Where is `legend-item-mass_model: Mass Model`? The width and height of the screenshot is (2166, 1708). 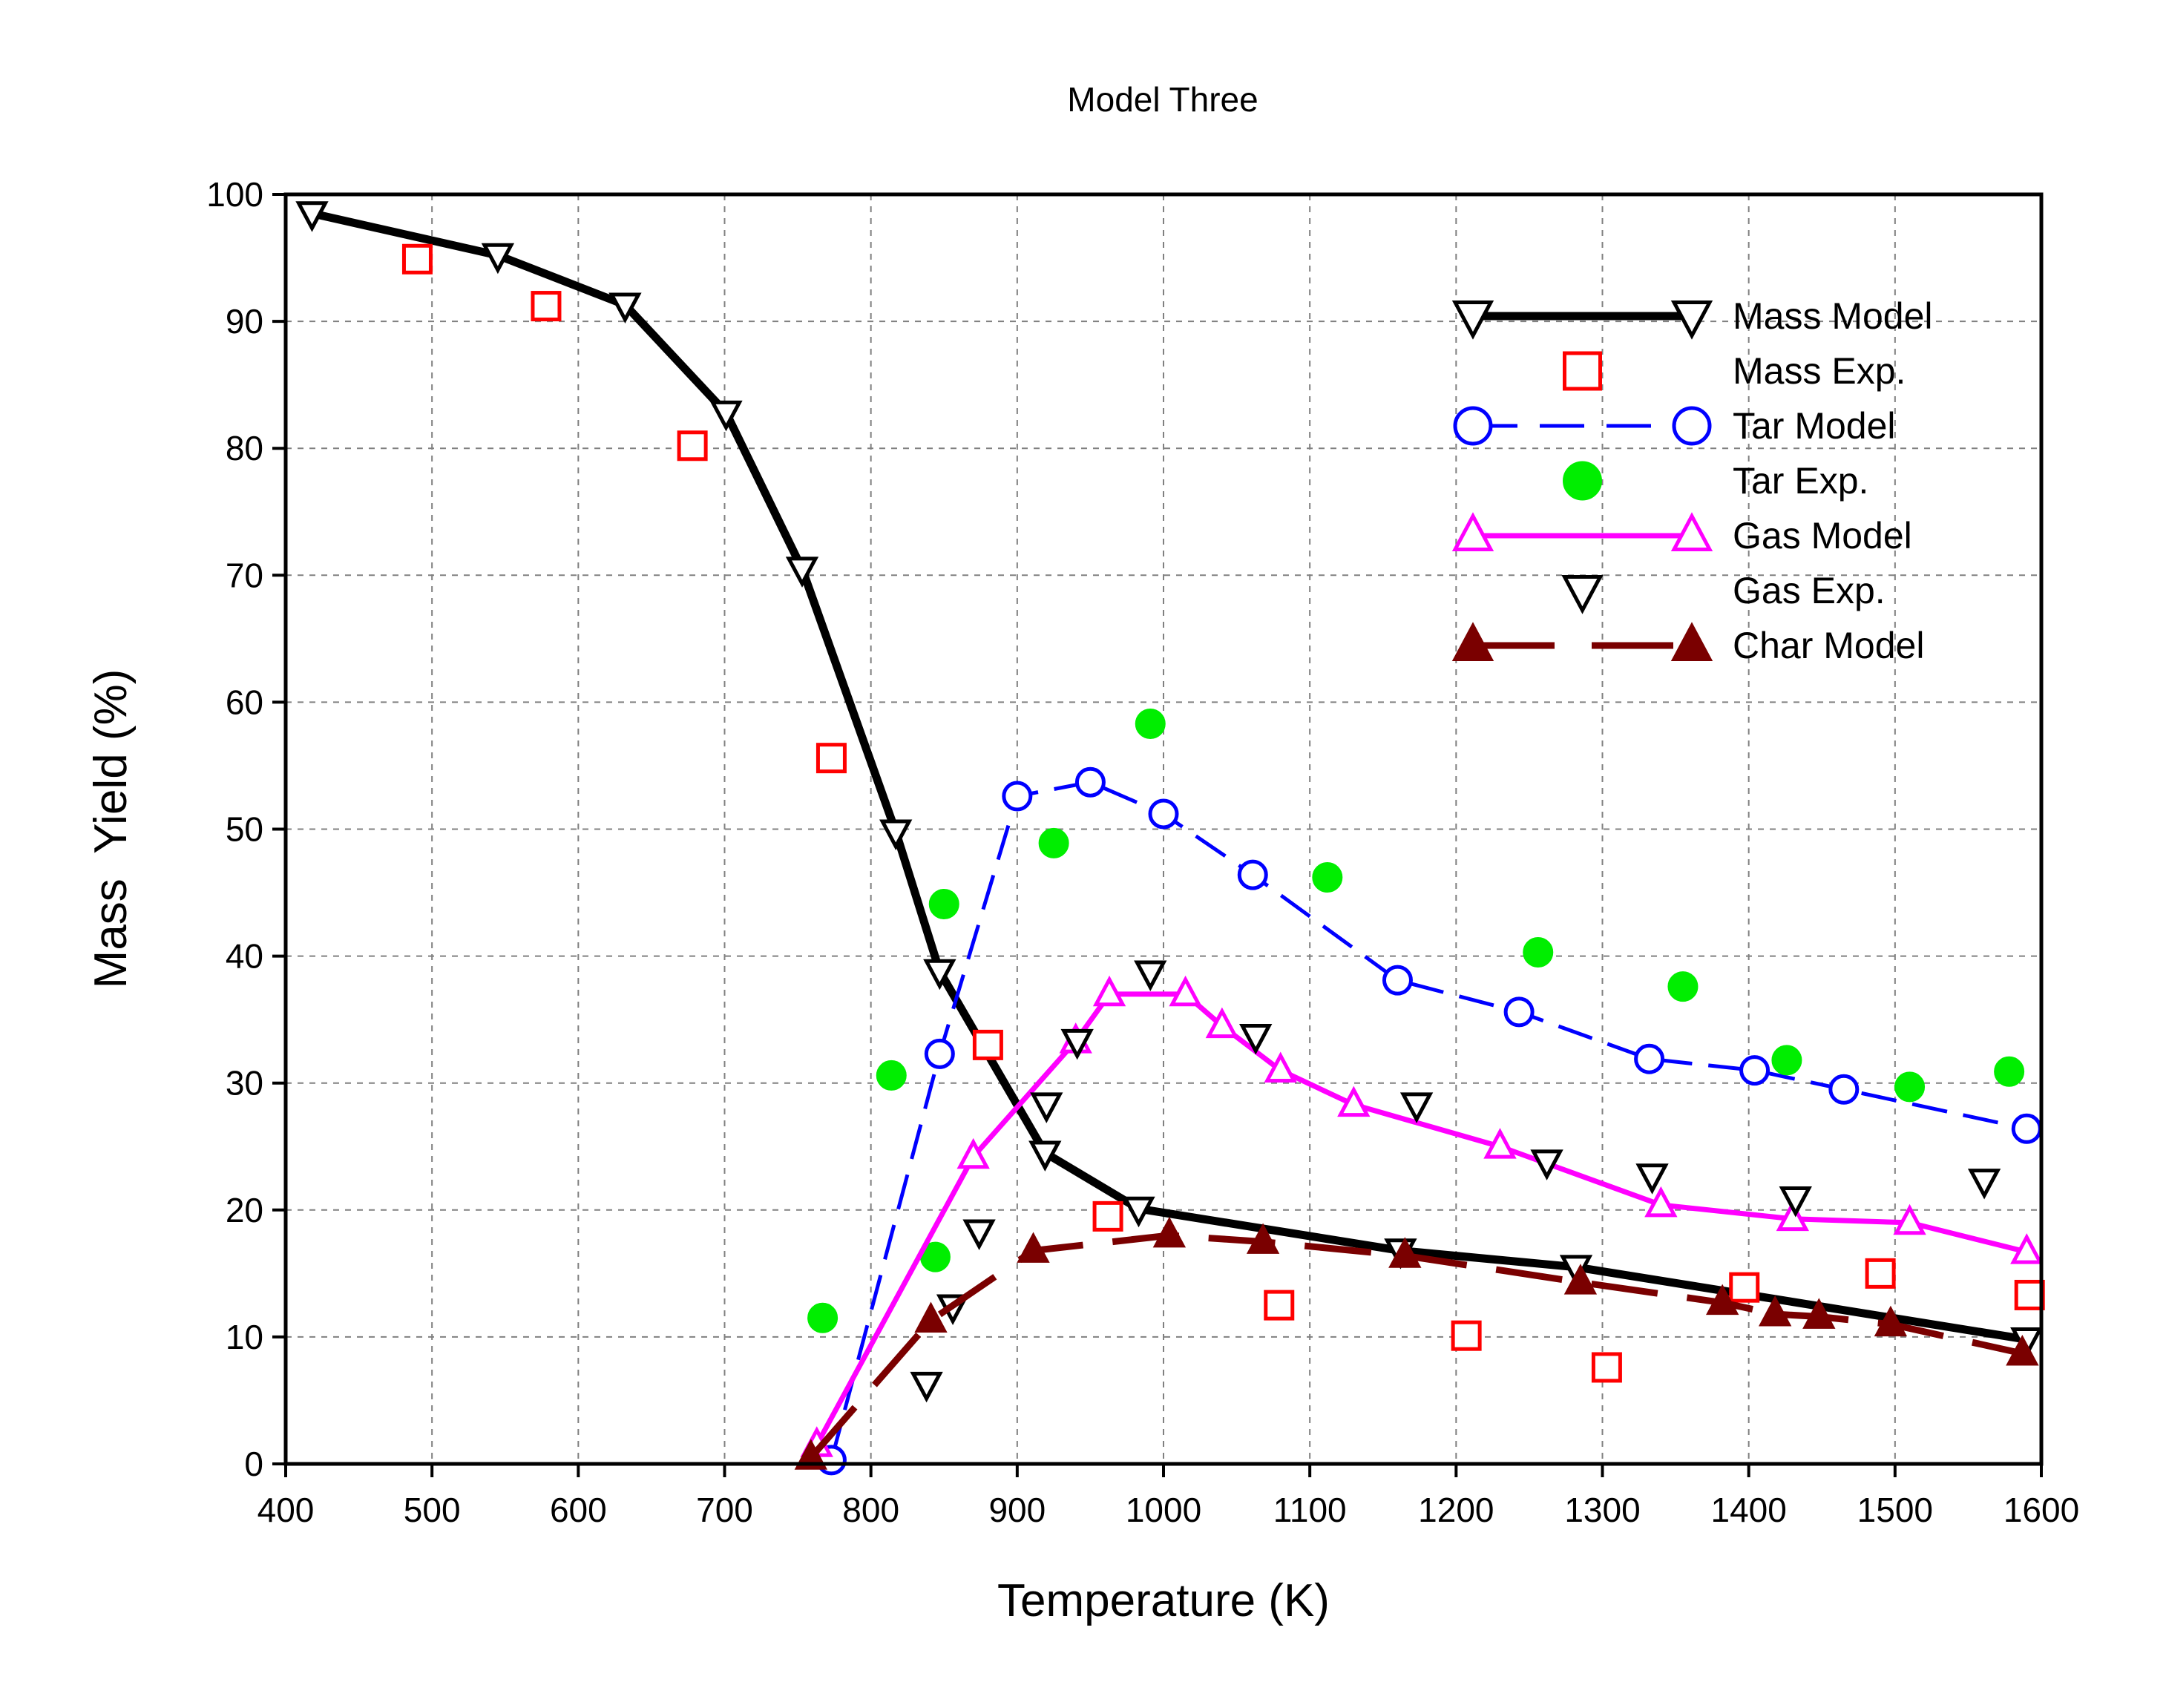 legend-item-mass_model: Mass Model is located at coordinates (1692, 317).